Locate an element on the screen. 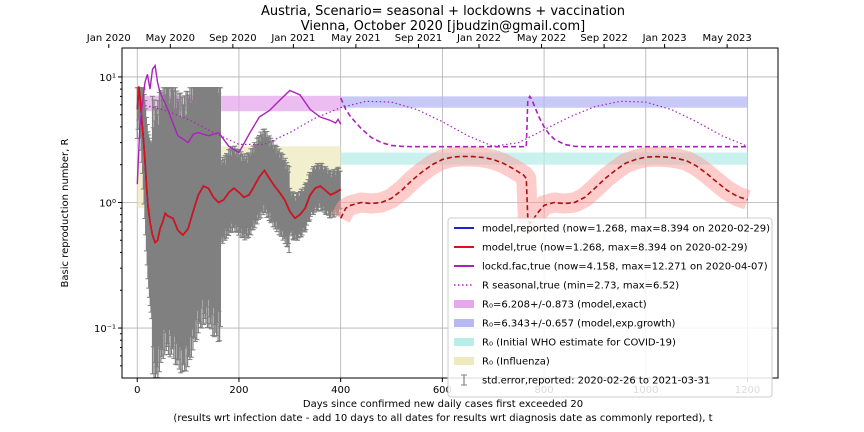 This screenshot has height=432, width=864. x-tick-label: 0 is located at coordinates (137, 390).